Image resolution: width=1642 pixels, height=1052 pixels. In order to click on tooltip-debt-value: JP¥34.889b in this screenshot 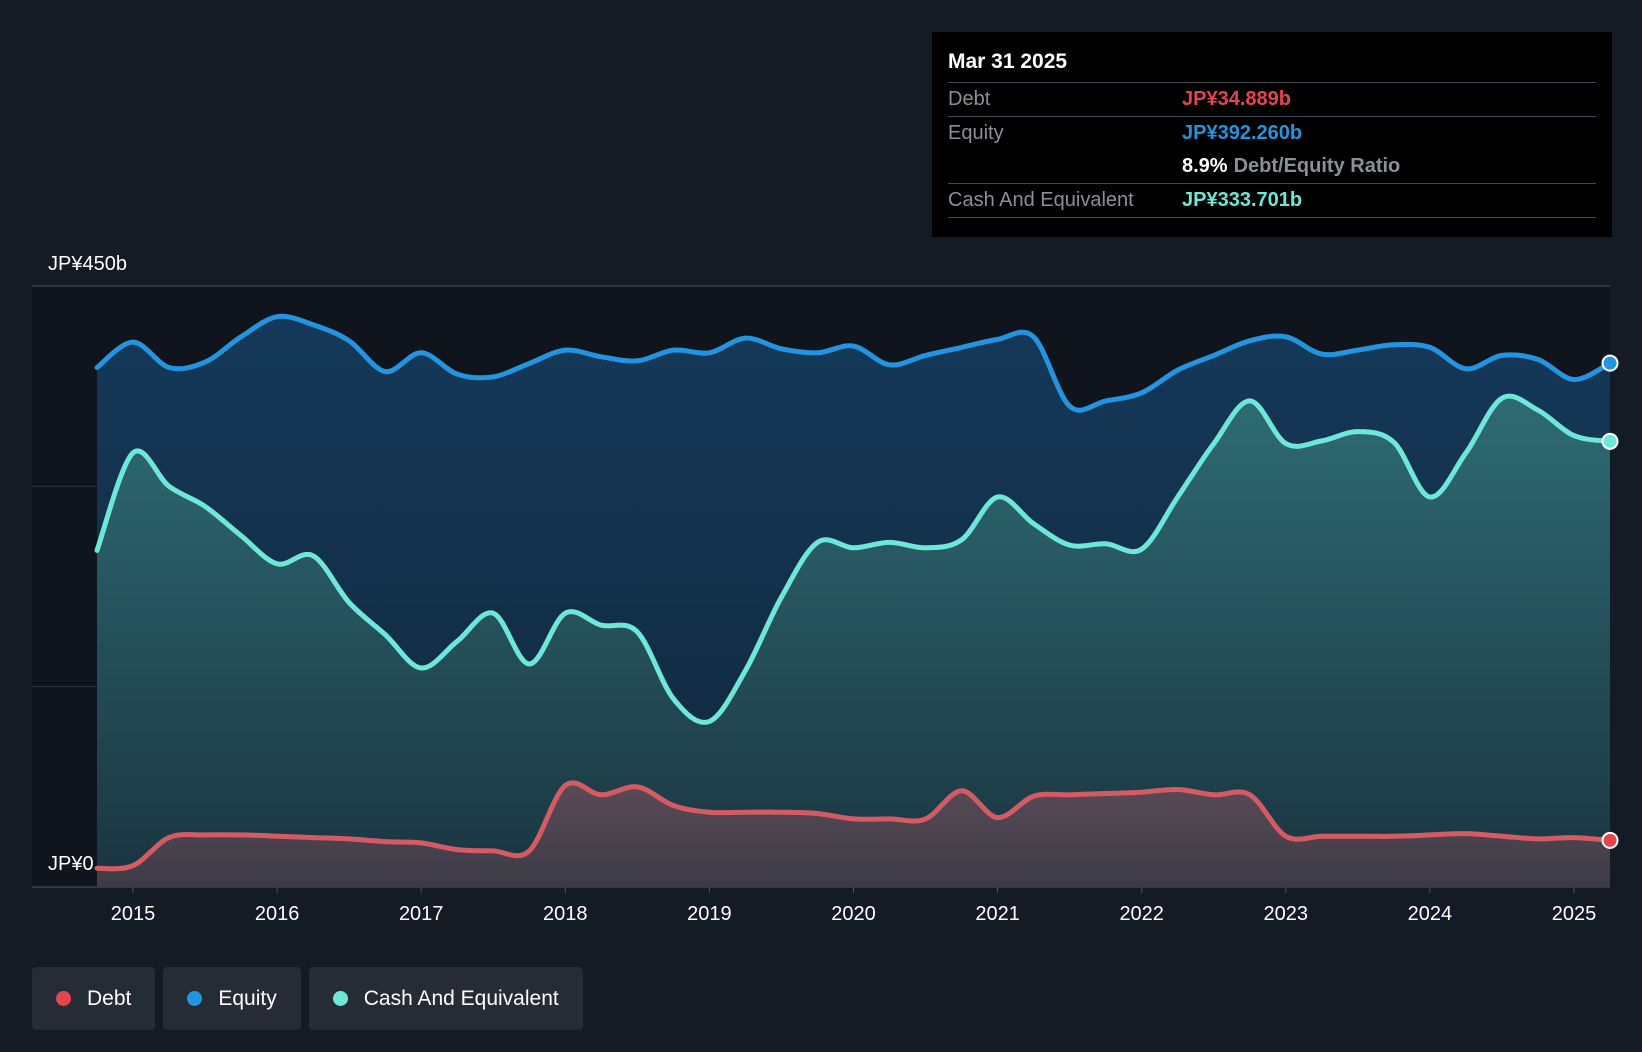, I will do `click(1236, 99)`.